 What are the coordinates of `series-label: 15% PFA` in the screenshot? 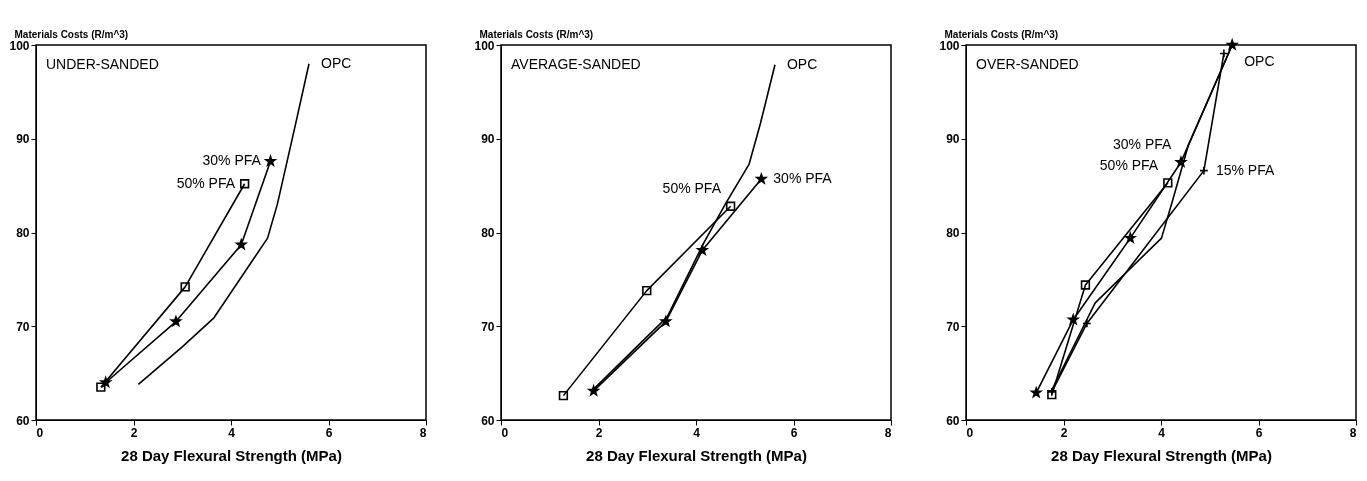 It's located at (1245, 169).